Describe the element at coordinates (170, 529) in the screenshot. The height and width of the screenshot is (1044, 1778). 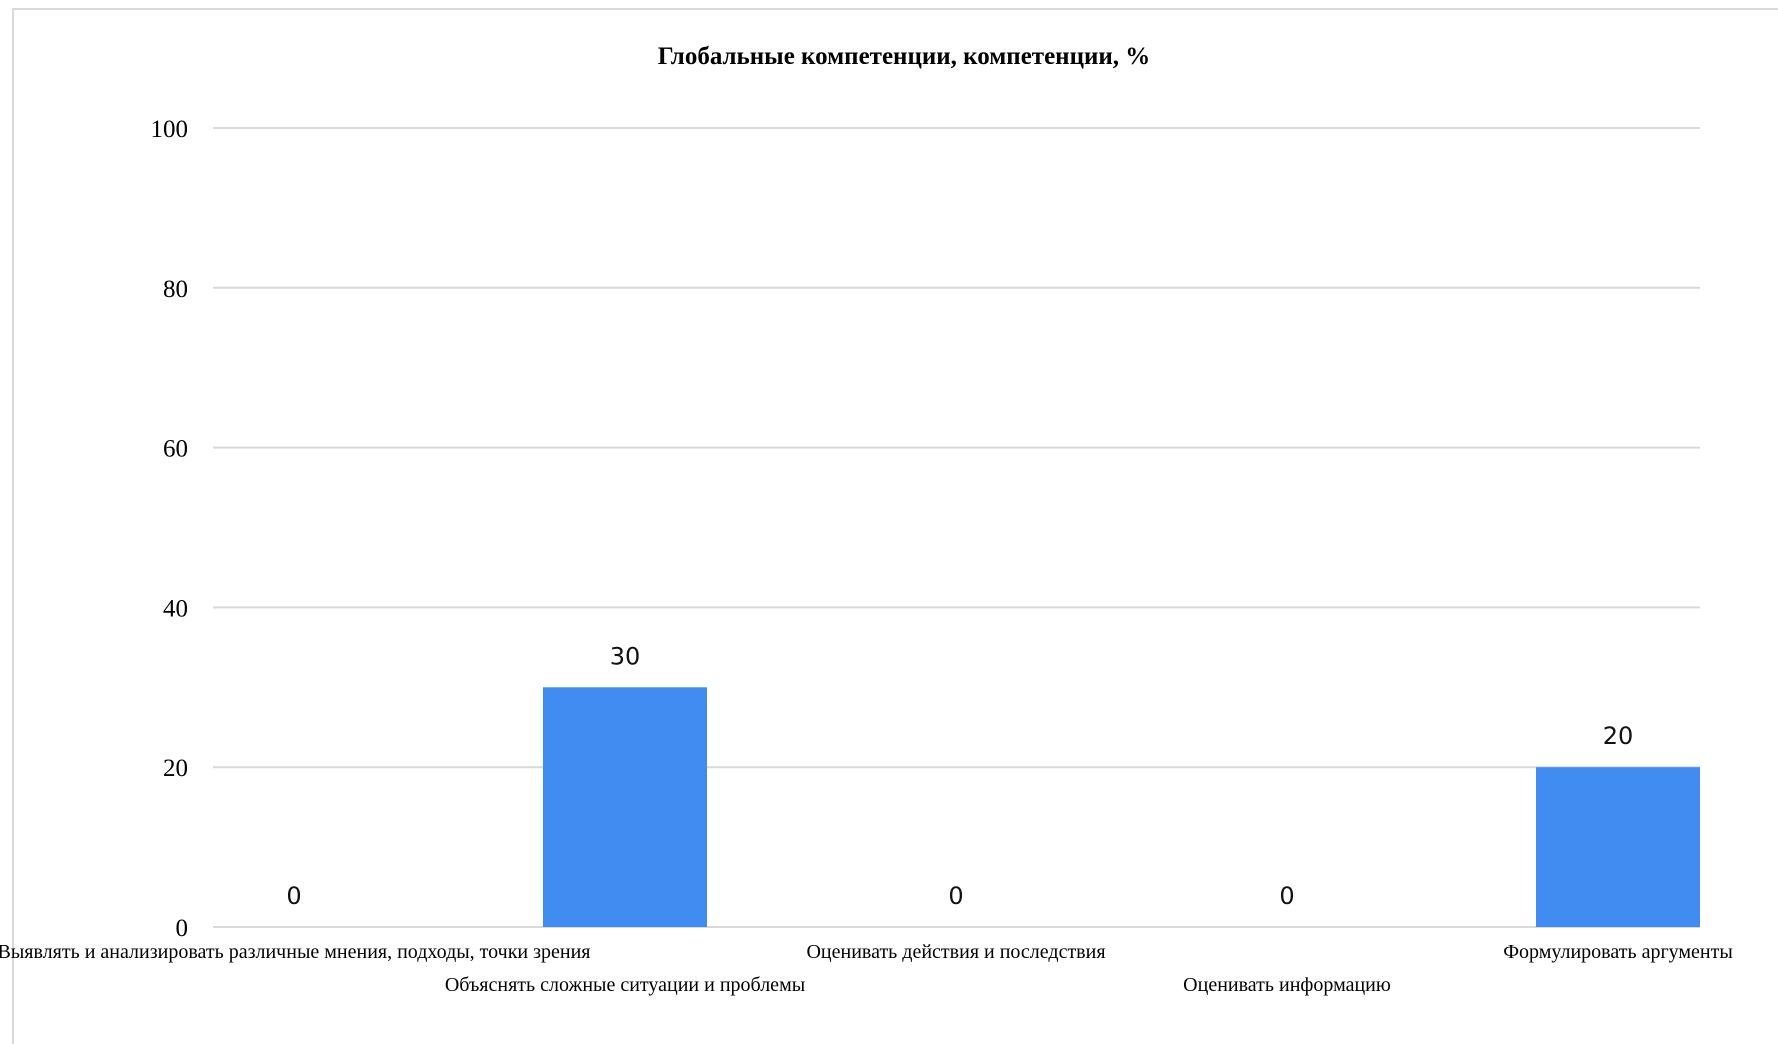
I see `y-axis-ticks: 0 20 40 60 80 100` at that location.